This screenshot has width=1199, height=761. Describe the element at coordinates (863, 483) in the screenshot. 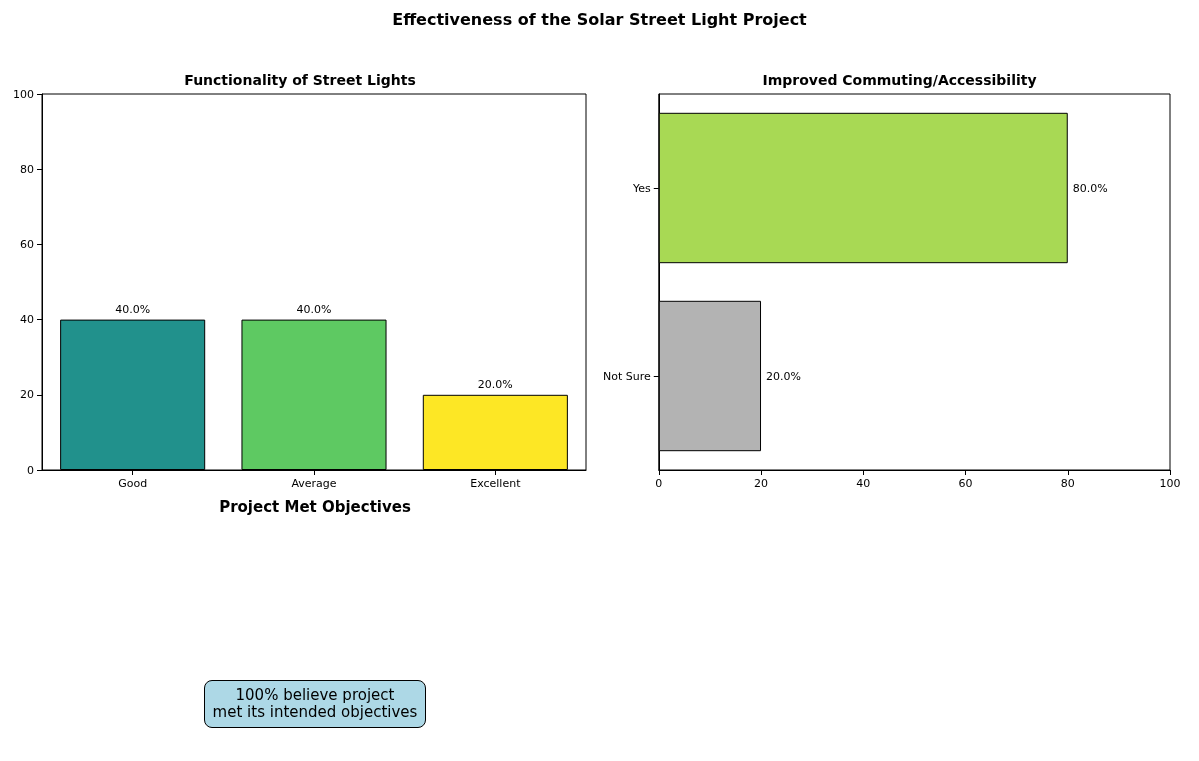

I see `x-tick-label: 40` at that location.